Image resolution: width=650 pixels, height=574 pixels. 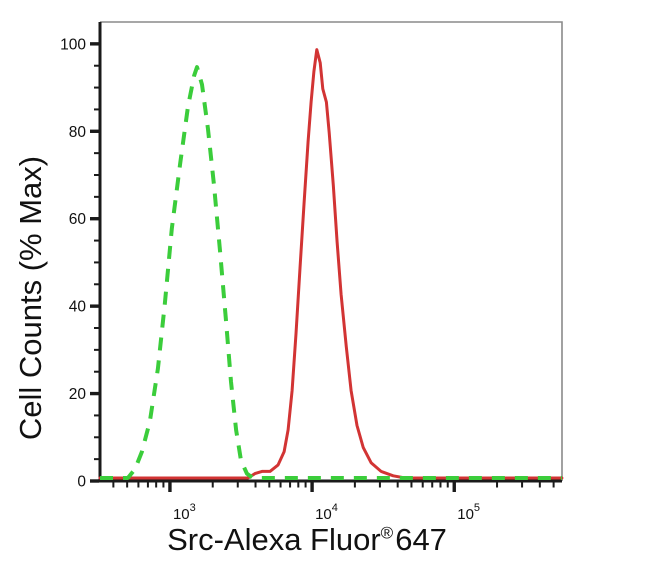 I want to click on x-tick-label: 10⁴, so click(x=326, y=512).